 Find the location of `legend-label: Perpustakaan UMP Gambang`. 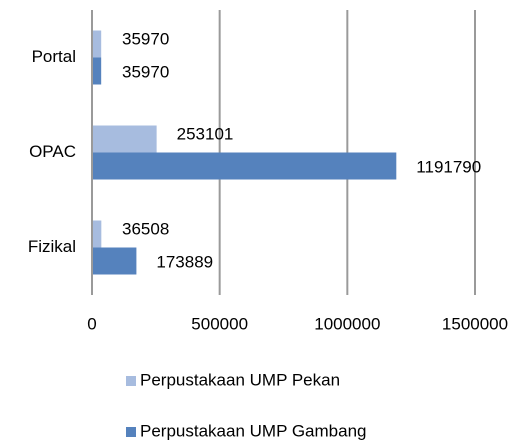

legend-label: Perpustakaan UMP Gambang is located at coordinates (253, 430).